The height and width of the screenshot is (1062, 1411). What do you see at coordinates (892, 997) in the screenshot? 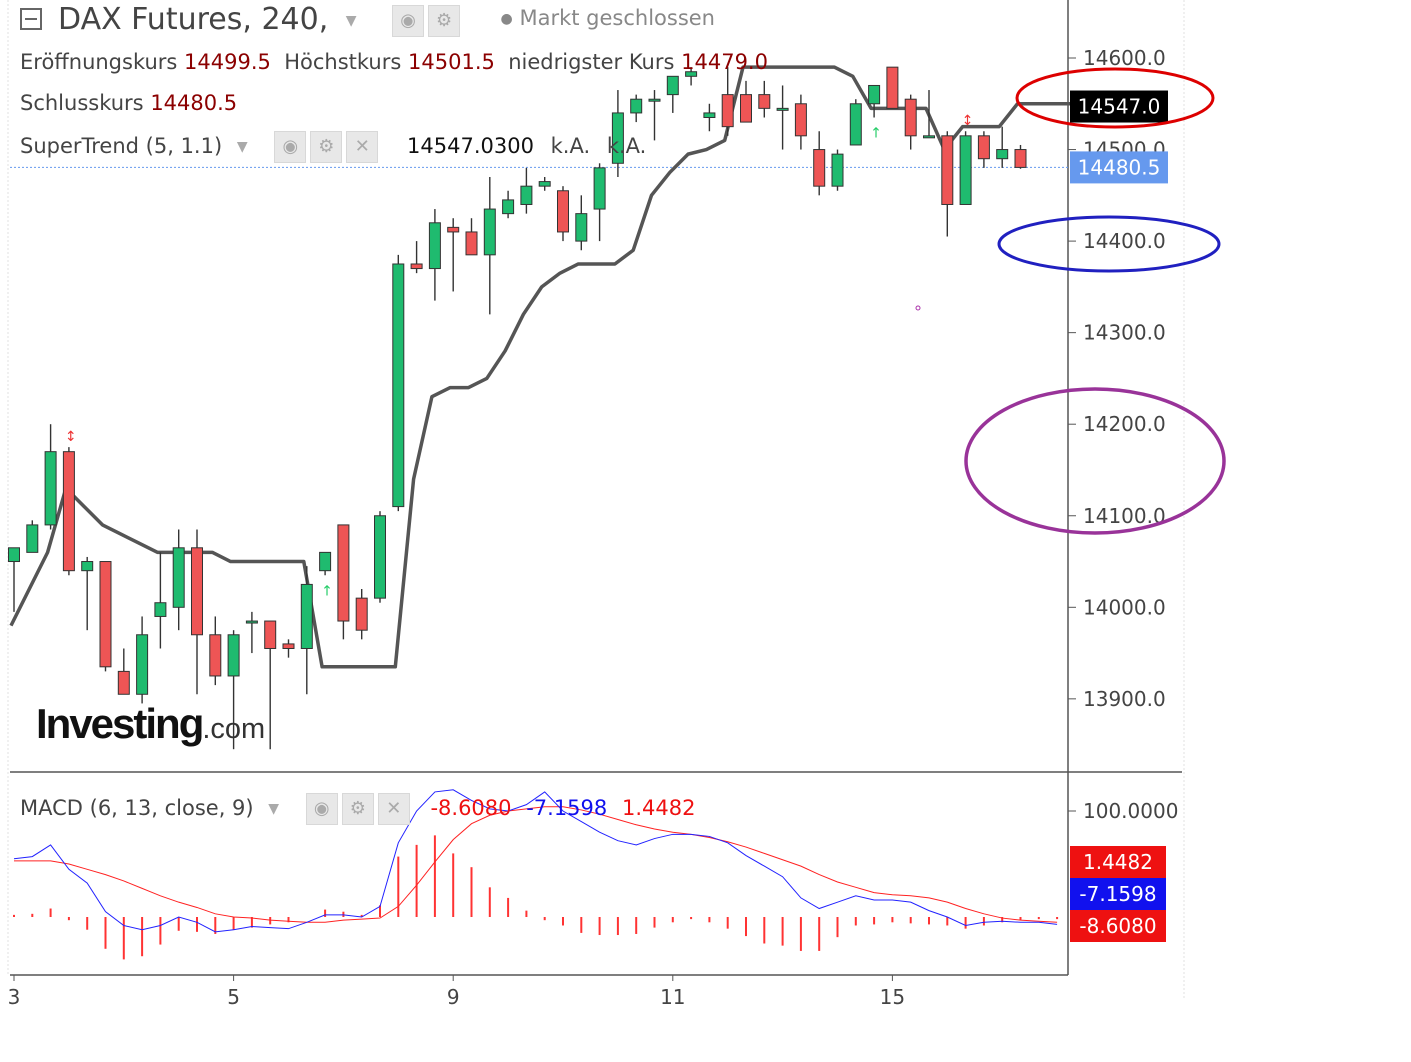
I see `time-tick-label: 15` at bounding box center [892, 997].